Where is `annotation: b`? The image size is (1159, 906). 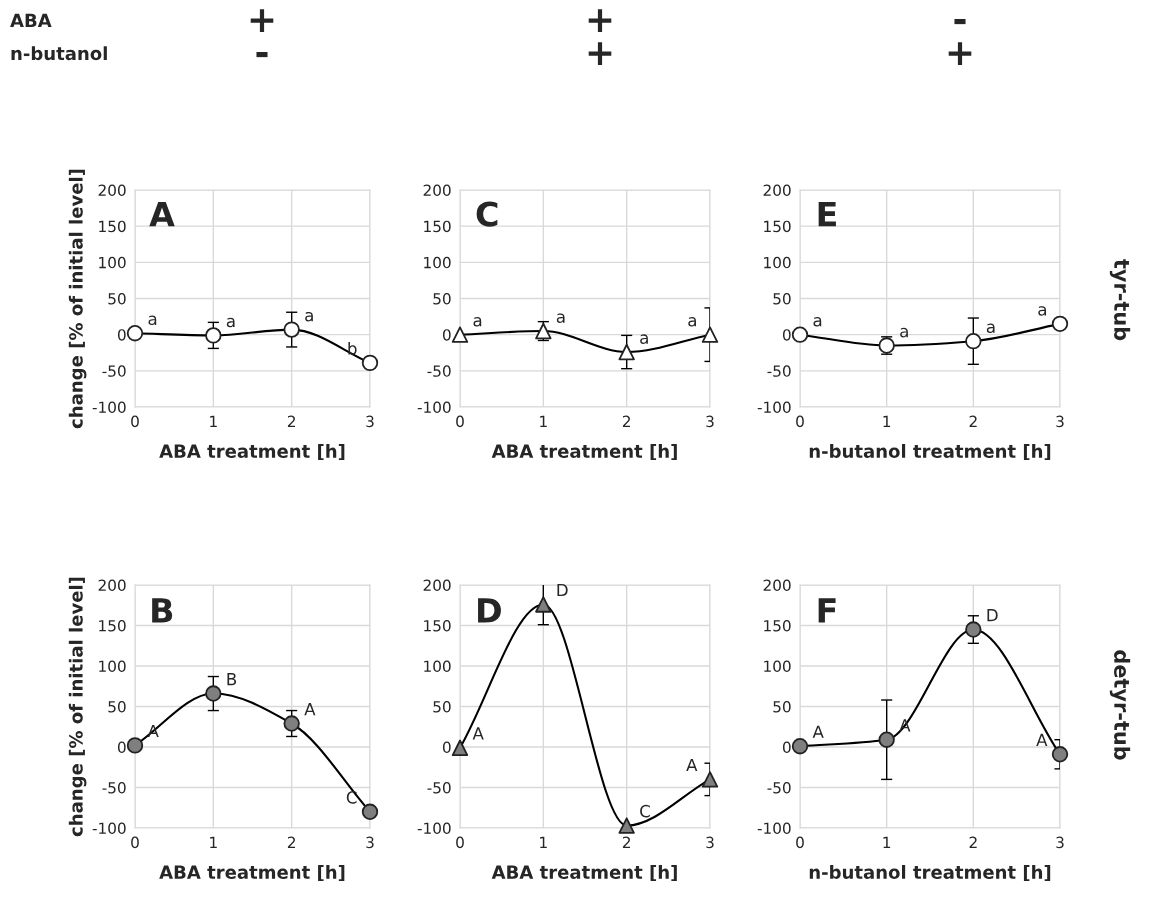
annotation: b is located at coordinates (352, 348).